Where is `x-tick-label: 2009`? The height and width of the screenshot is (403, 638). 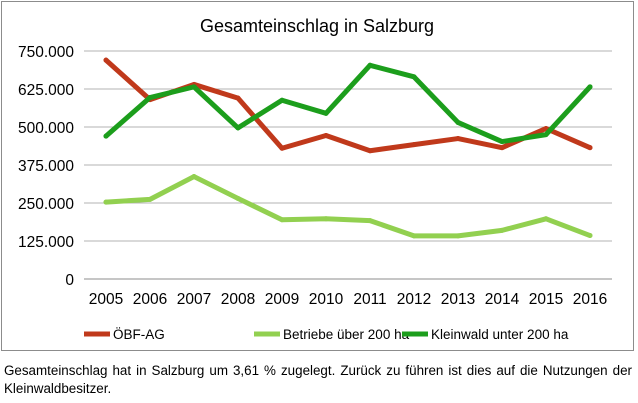 x-tick-label: 2009 is located at coordinates (282, 299).